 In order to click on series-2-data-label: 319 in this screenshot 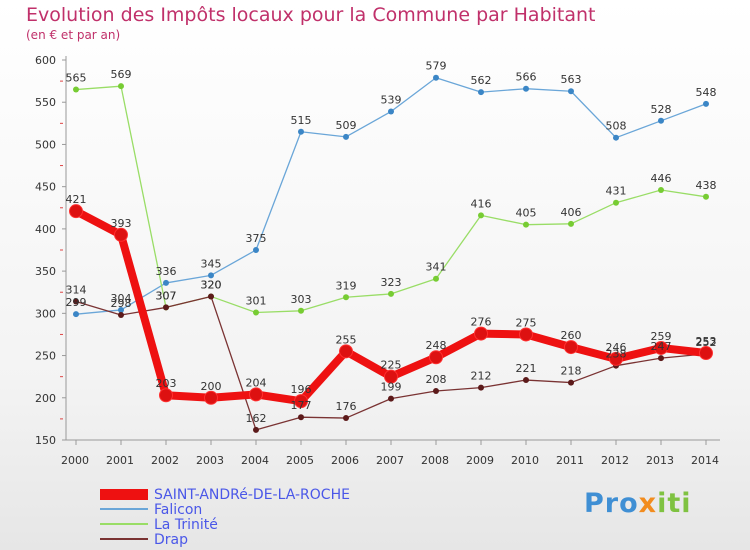, I will do `click(346, 285)`.